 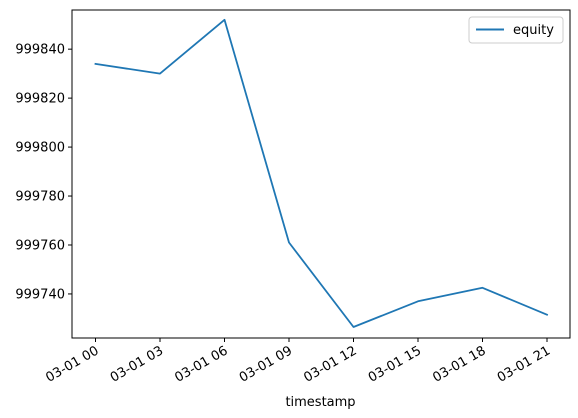 What do you see at coordinates (266, 364) in the screenshot?
I see `x-tick-label: 03-01 09` at bounding box center [266, 364].